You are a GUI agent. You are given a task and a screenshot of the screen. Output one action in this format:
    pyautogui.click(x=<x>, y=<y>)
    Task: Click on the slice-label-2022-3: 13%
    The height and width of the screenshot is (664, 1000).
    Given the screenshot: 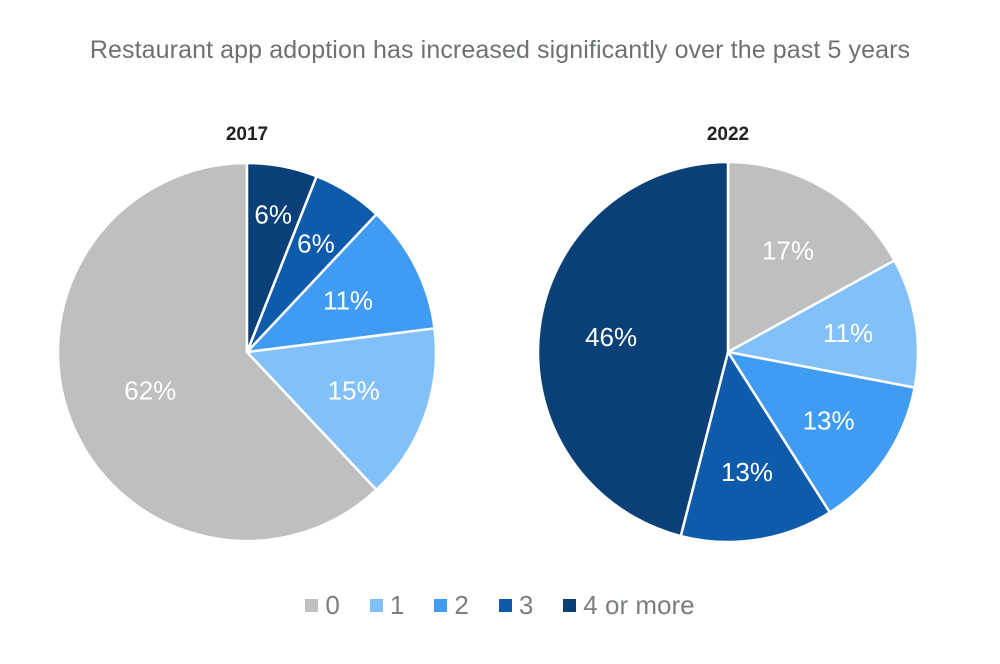 What is the action you would take?
    pyautogui.click(x=747, y=472)
    